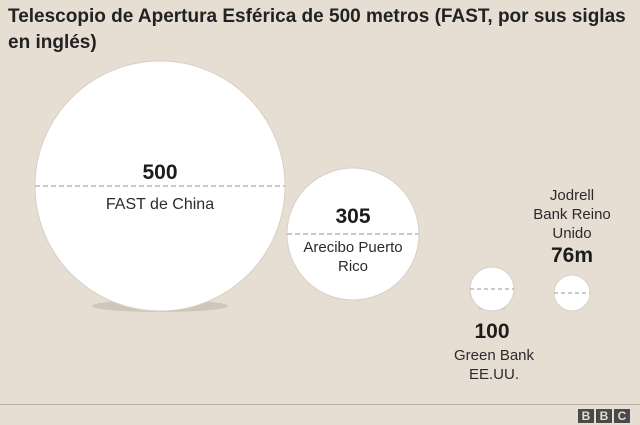  I want to click on jodrell-name: Jodrell Bank Reino Unido, so click(572, 214).